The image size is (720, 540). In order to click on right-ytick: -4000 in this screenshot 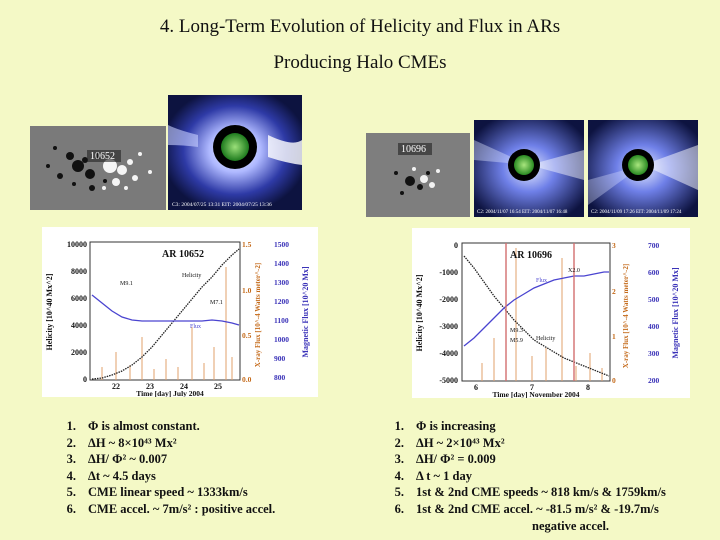, I will do `click(448, 353)`.